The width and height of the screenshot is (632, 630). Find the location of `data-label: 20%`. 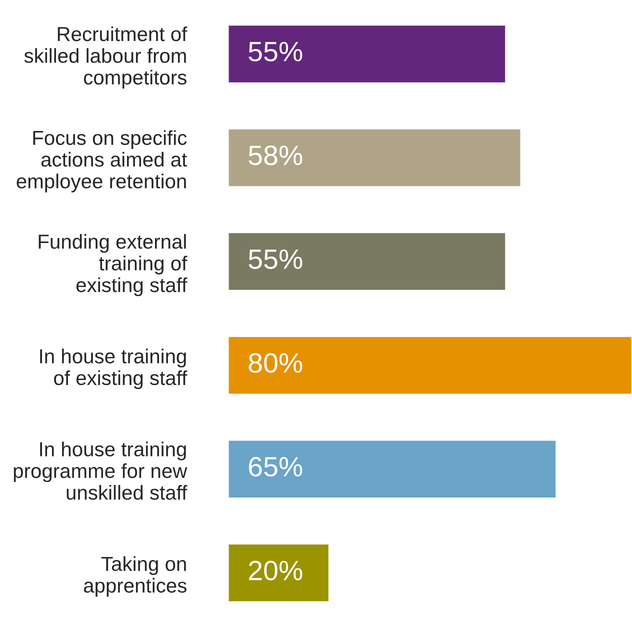

data-label: 20% is located at coordinates (275, 570).